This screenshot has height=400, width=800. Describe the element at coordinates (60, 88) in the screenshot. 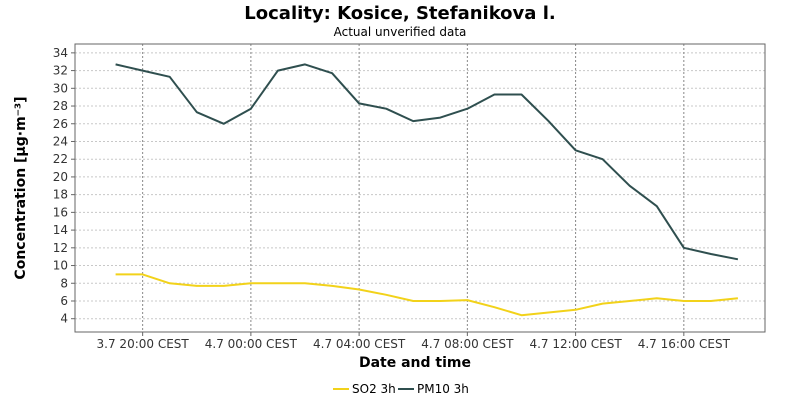

I see `y-tick-label: 30` at that location.